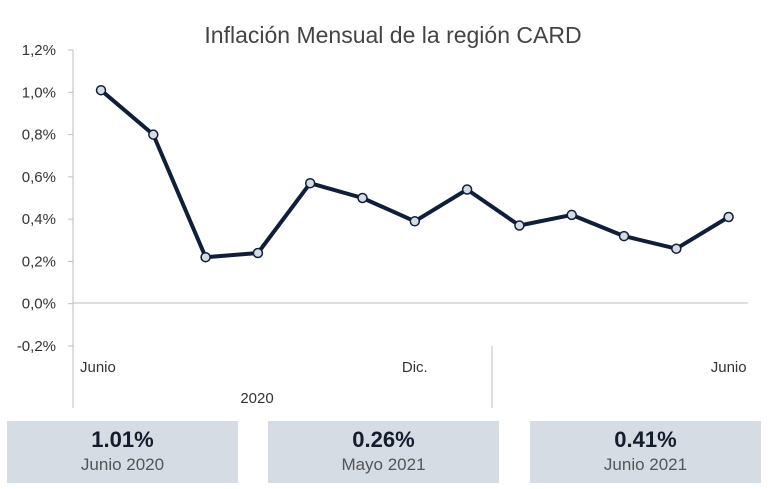 Image resolution: width=768 pixels, height=489 pixels. What do you see at coordinates (39, 135) in the screenshot?
I see `y-tick-label: 0,8%` at bounding box center [39, 135].